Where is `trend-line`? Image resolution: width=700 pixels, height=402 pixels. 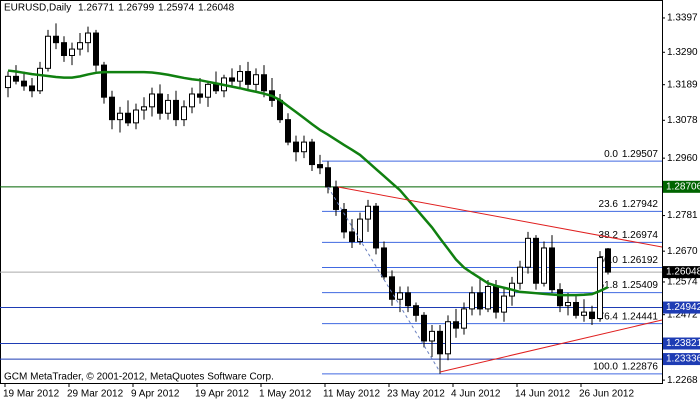 trend-line is located at coordinates (551, 346).